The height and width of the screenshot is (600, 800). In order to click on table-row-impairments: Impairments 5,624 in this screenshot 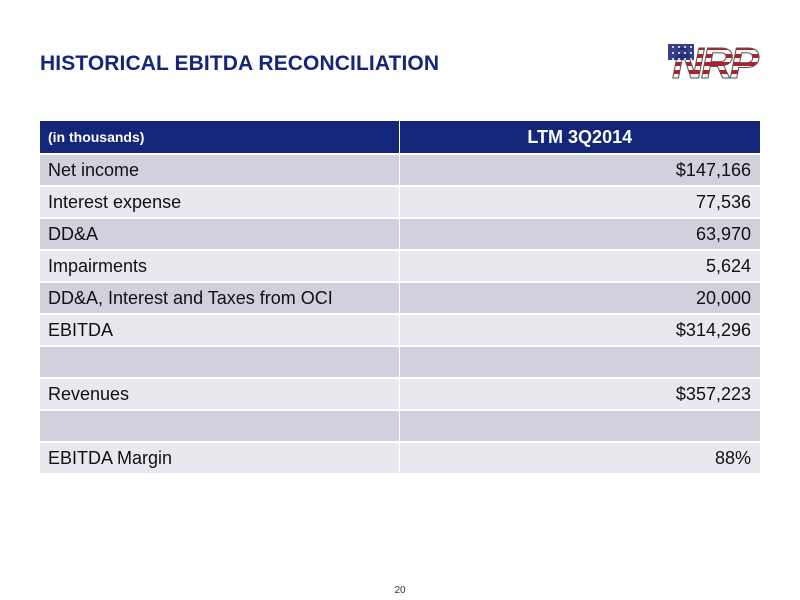, I will do `click(400, 265)`.